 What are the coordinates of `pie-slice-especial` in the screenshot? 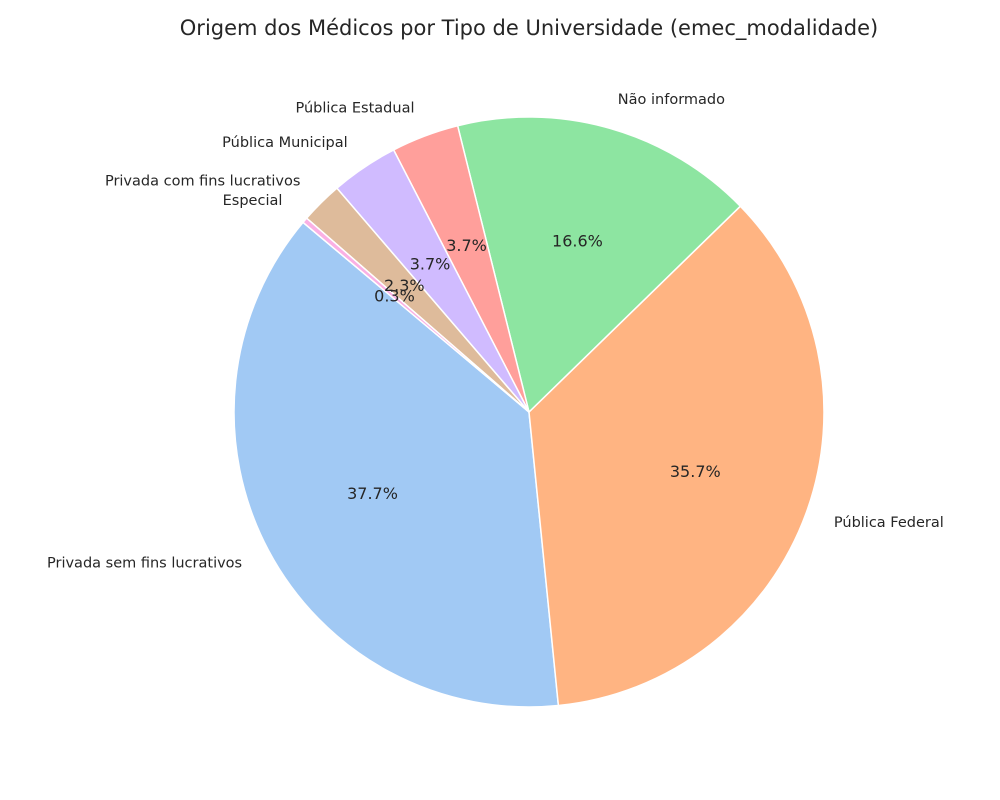 It's located at (415, 315).